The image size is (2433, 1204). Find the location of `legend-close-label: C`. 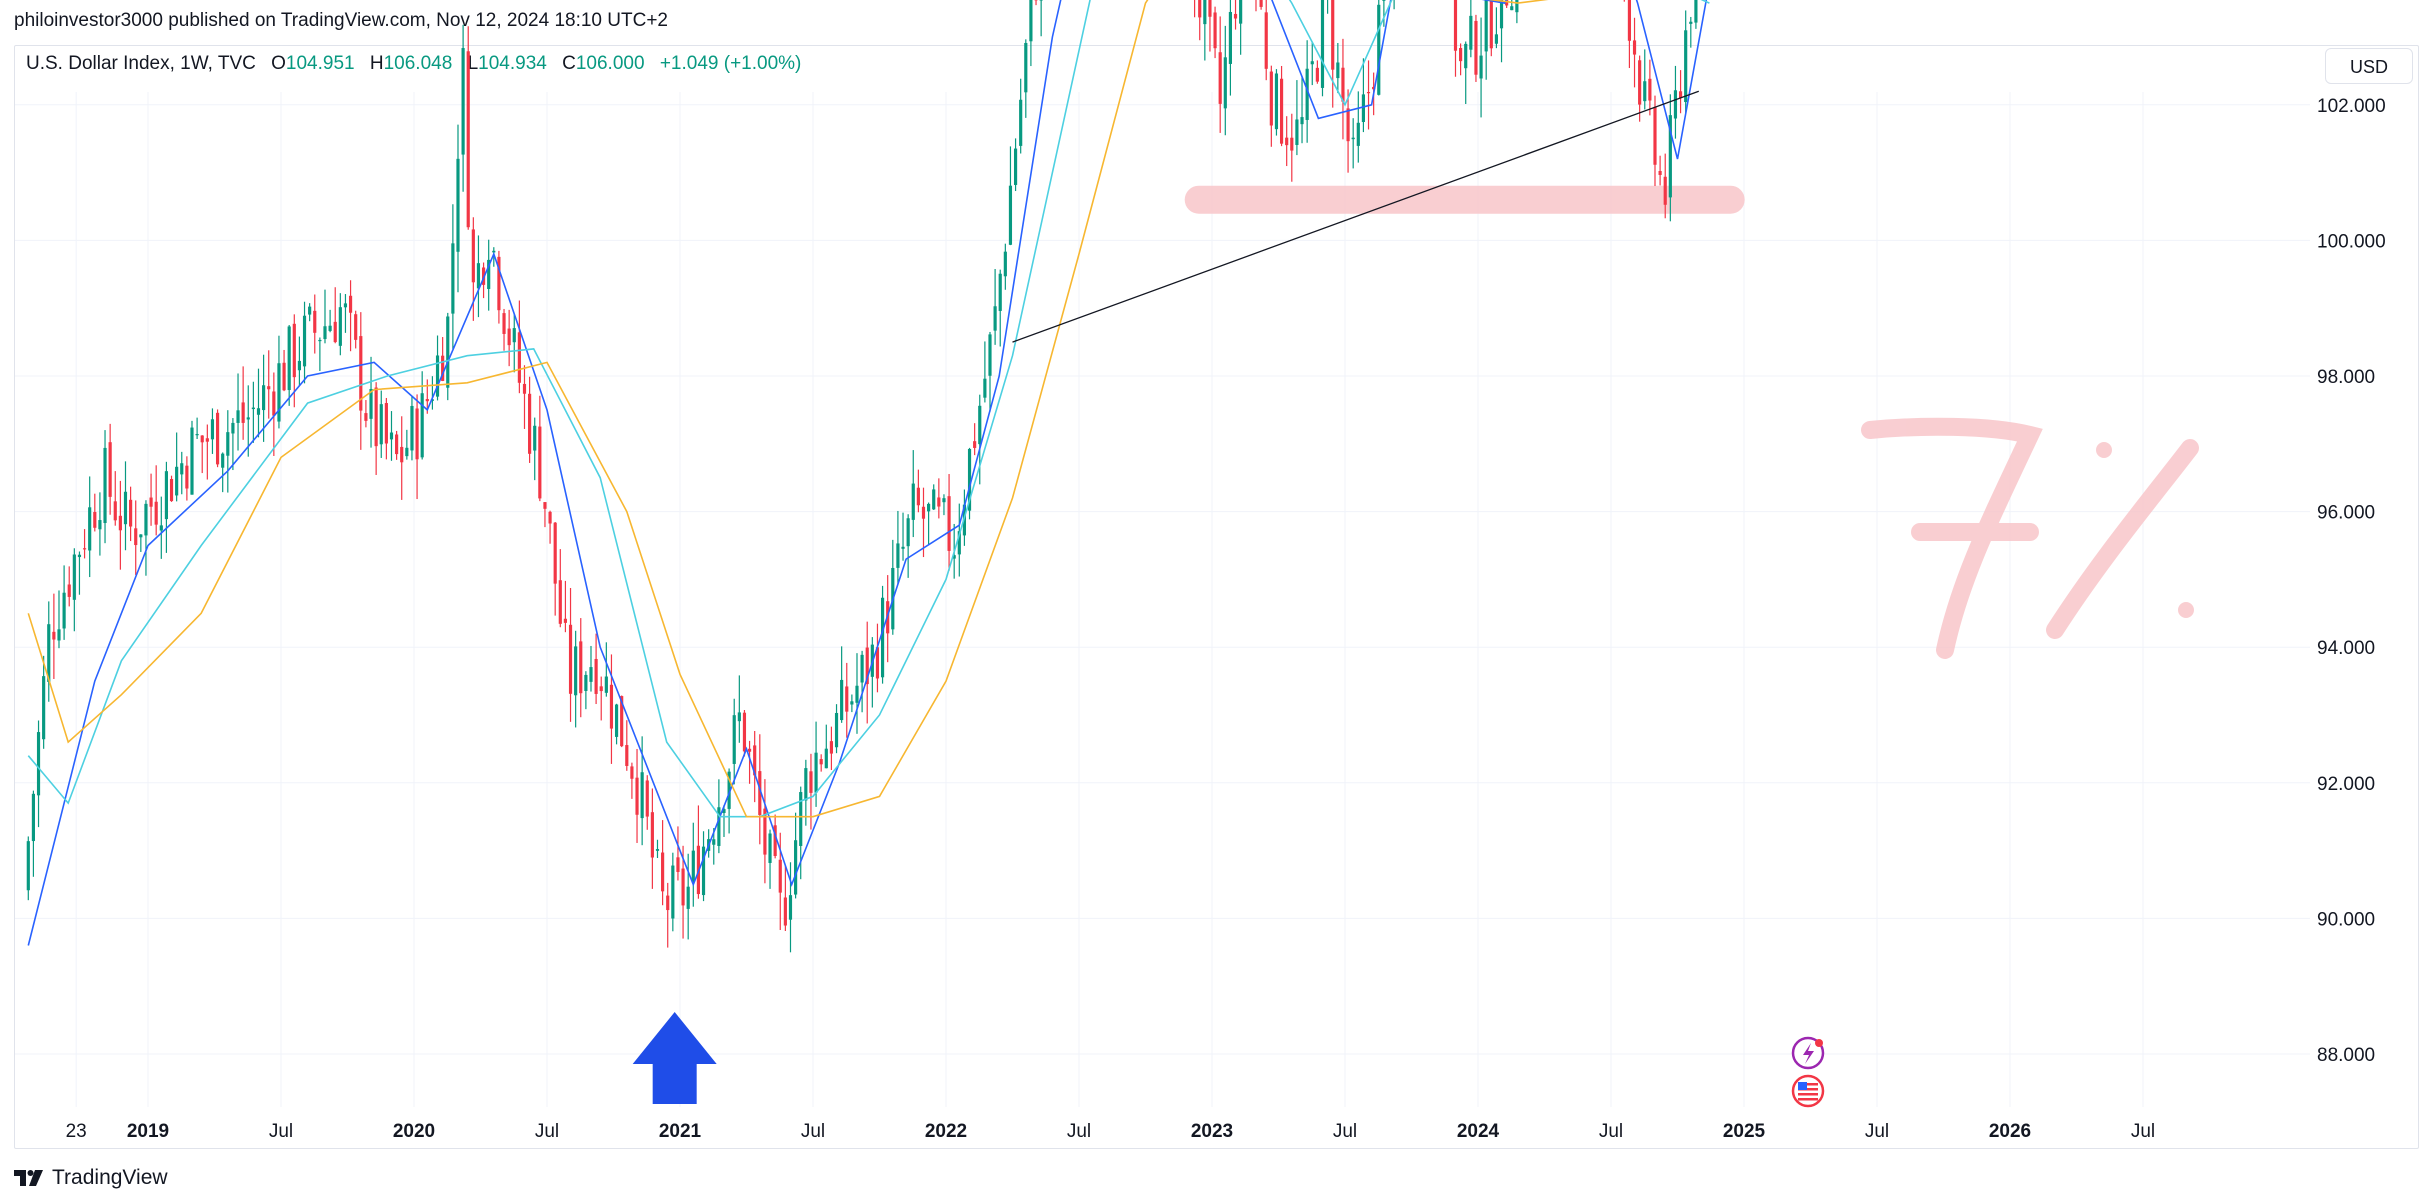

legend-close-label: C is located at coordinates (569, 63).